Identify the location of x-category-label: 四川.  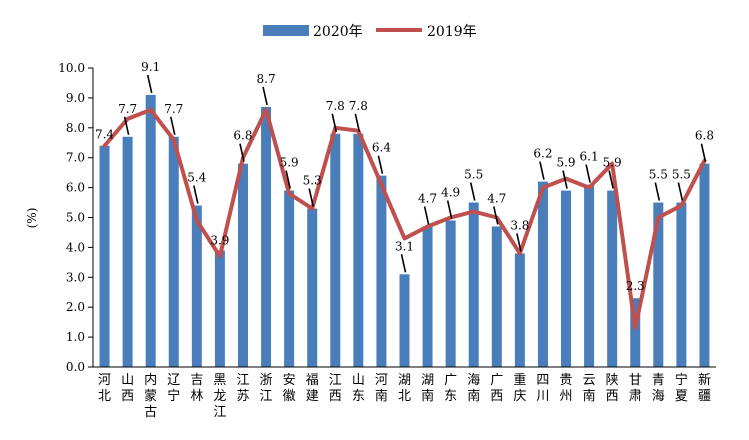
(542, 388).